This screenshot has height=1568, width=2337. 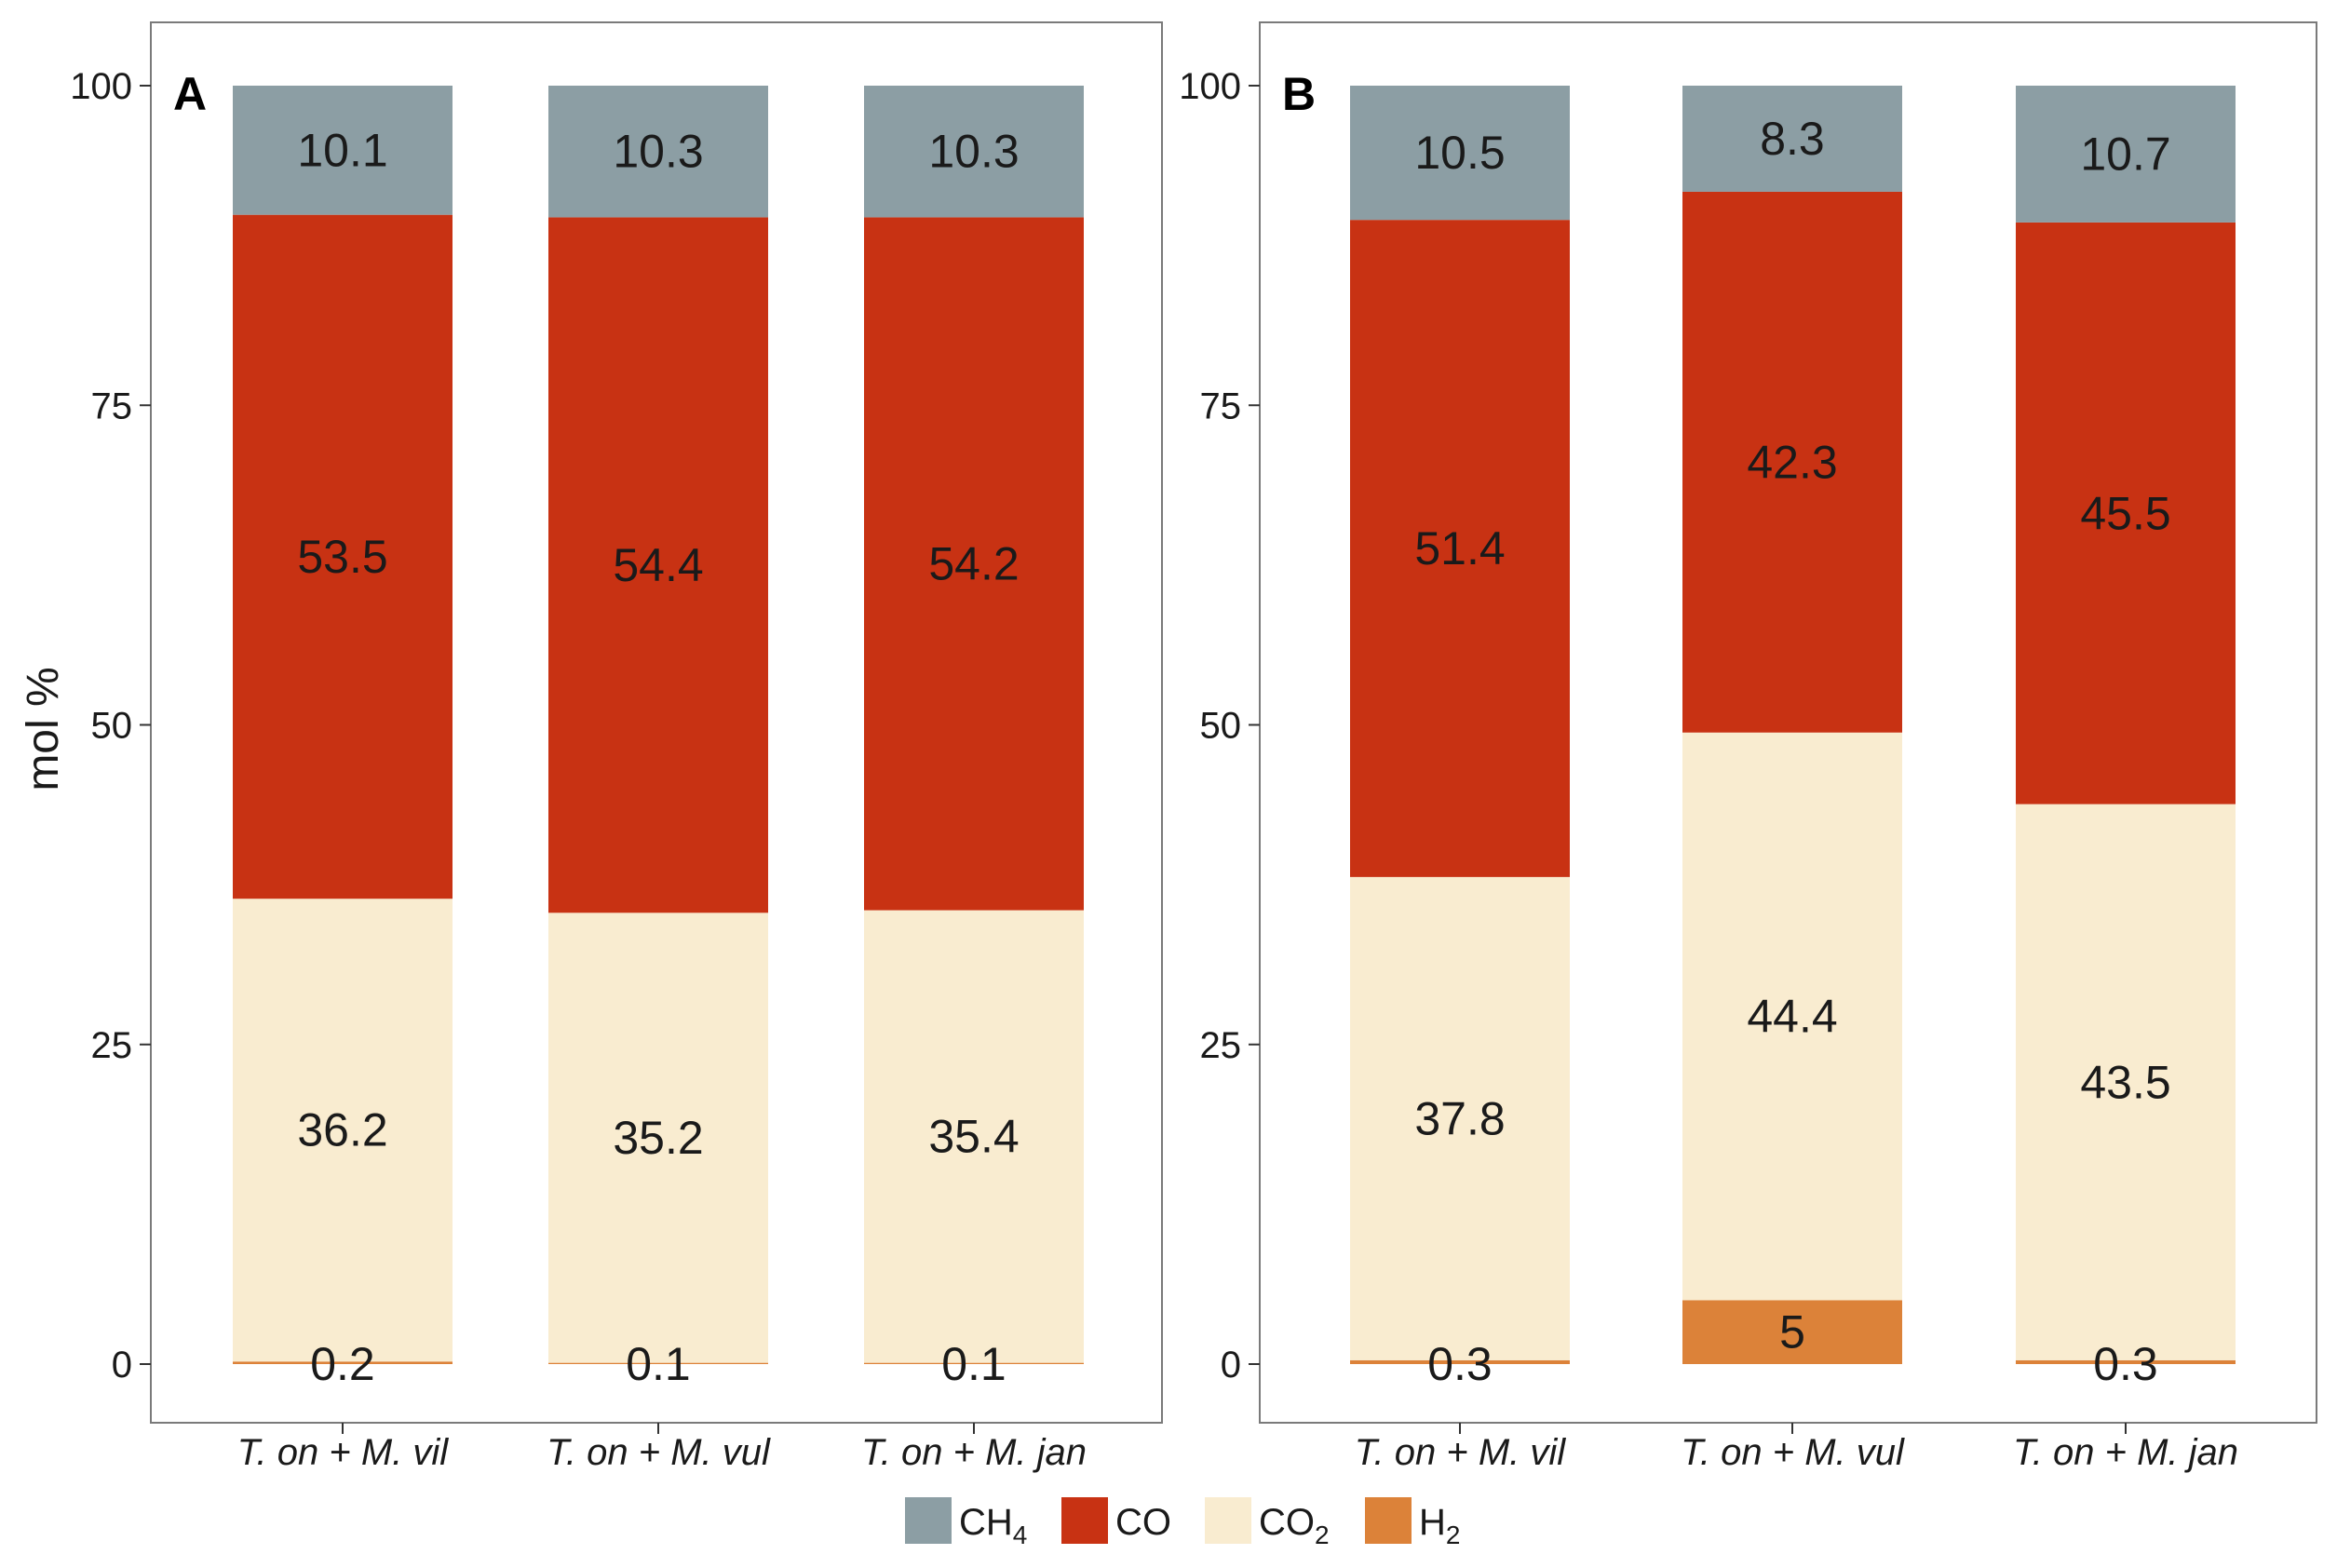 I want to click on data-label: 54.4, so click(x=658, y=565).